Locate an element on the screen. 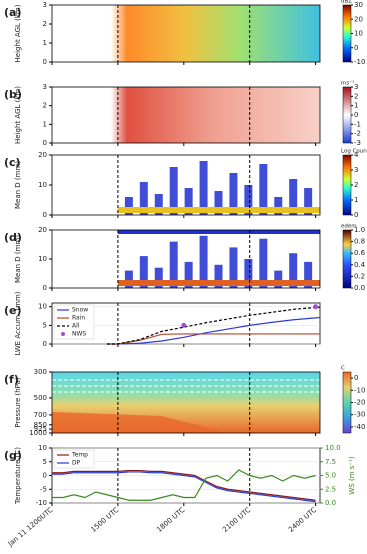 The image size is (367, 554). colorbar-label: dBZ is located at coordinates (346, 2).